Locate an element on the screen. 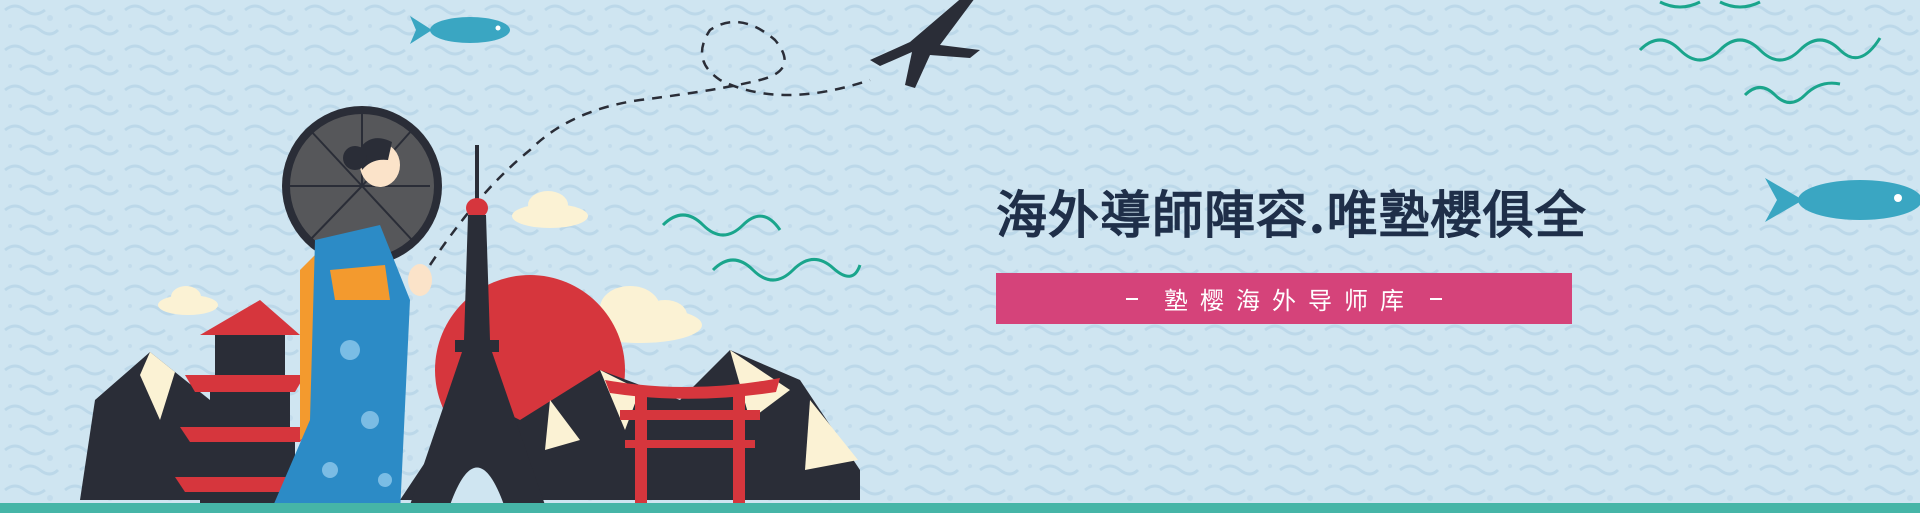 This screenshot has width=1920, height=513. geisha-icon is located at coordinates (356, 309).